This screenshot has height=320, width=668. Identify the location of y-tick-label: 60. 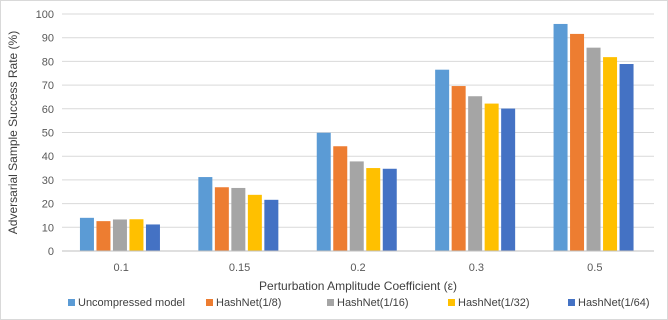
(48, 110).